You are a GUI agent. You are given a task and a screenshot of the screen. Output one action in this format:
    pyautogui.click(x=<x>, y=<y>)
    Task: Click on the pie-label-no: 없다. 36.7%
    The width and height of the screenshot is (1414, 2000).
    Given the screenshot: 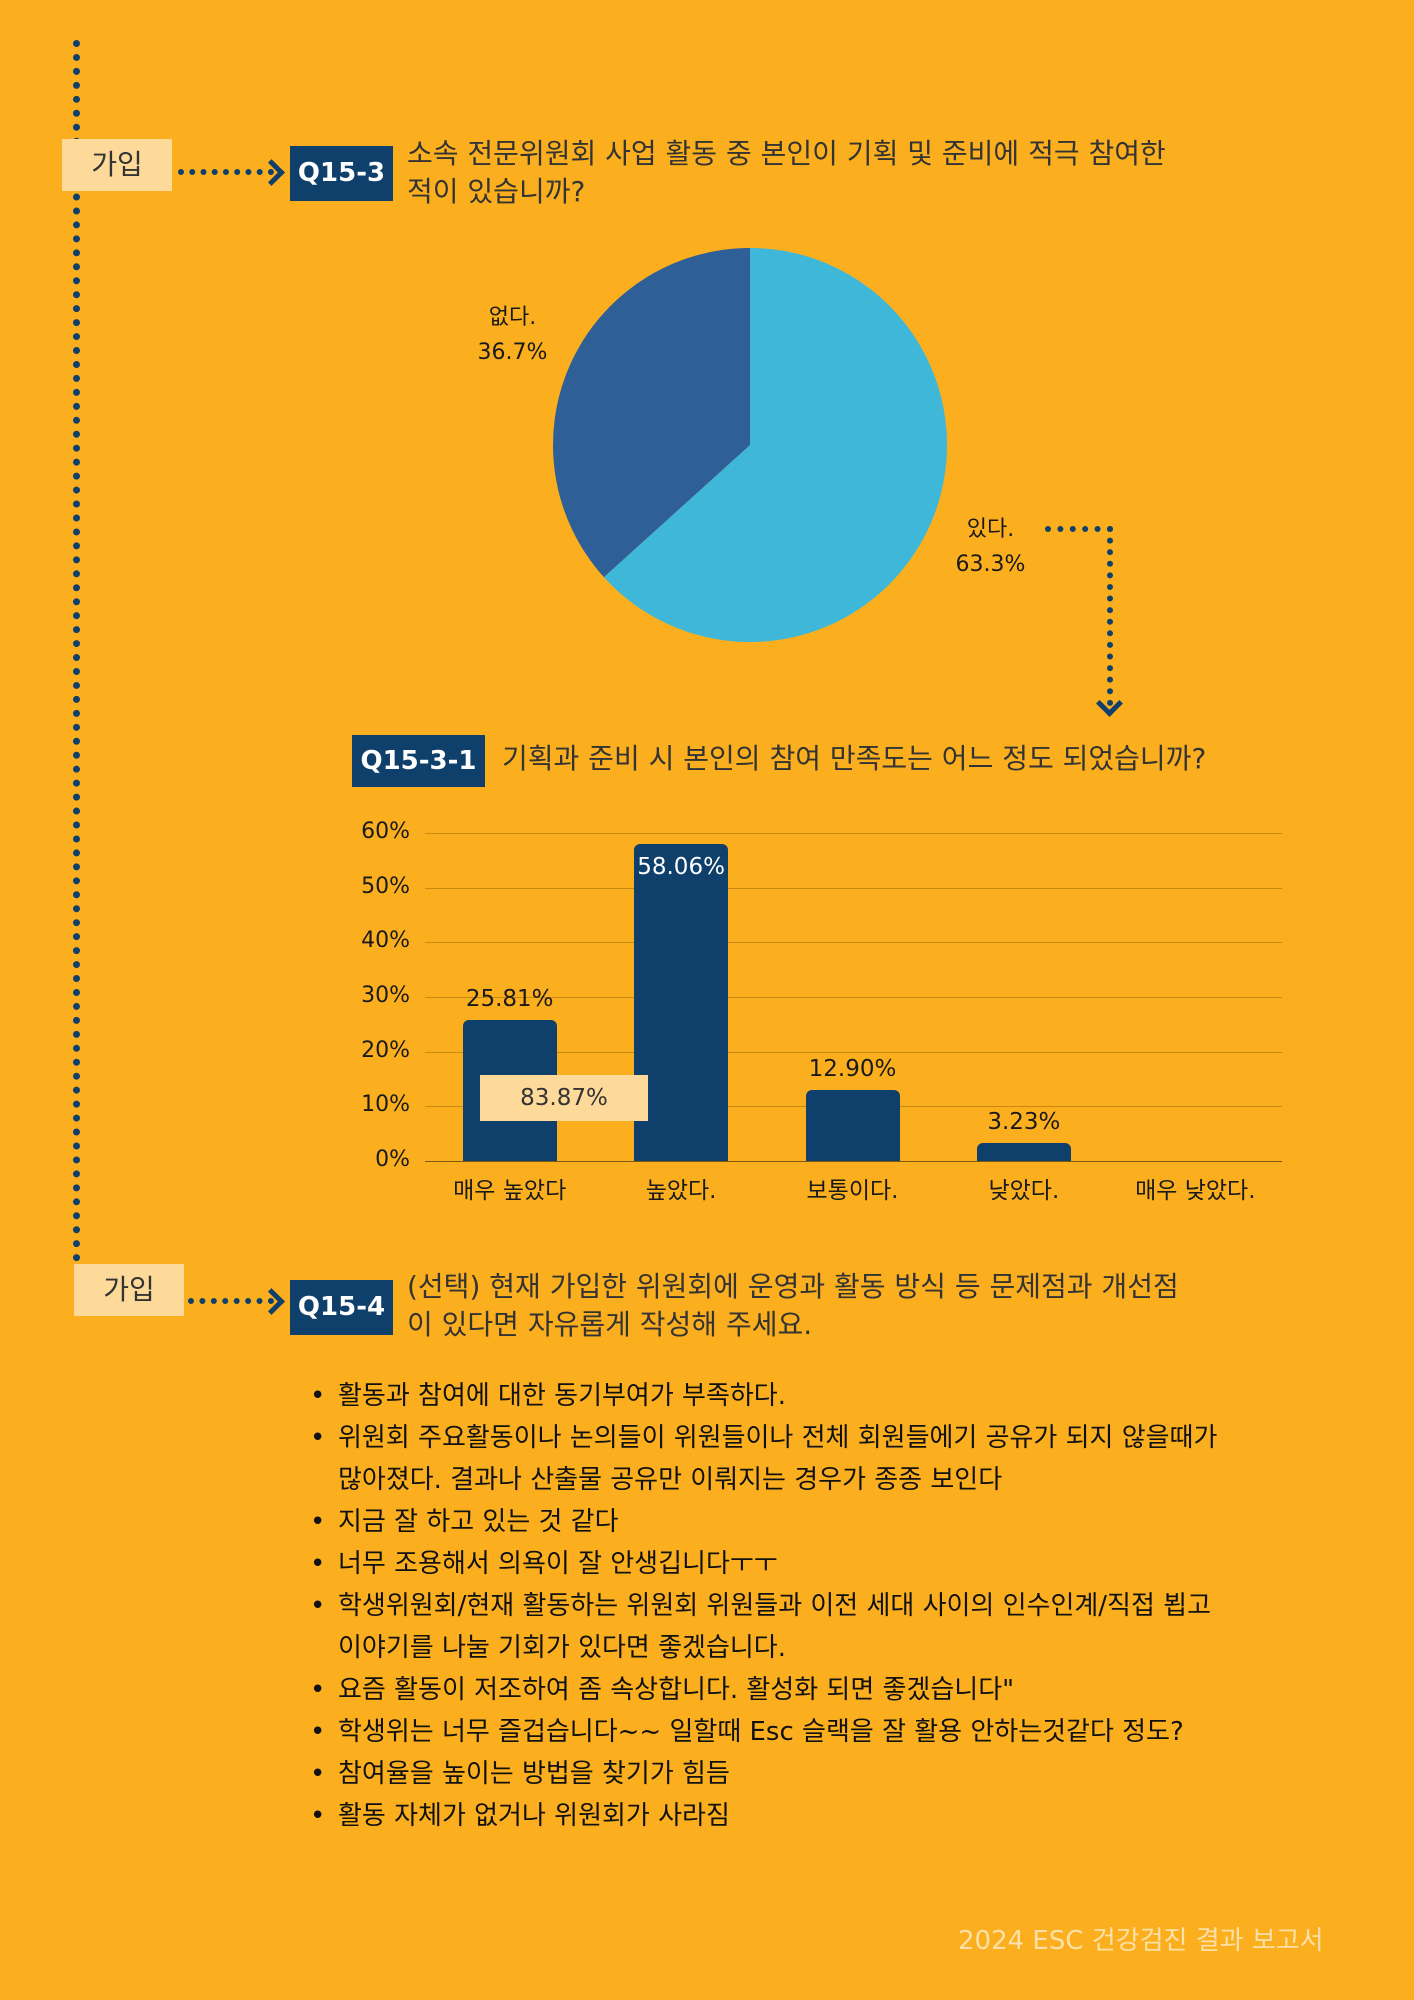 What is the action you would take?
    pyautogui.click(x=512, y=335)
    